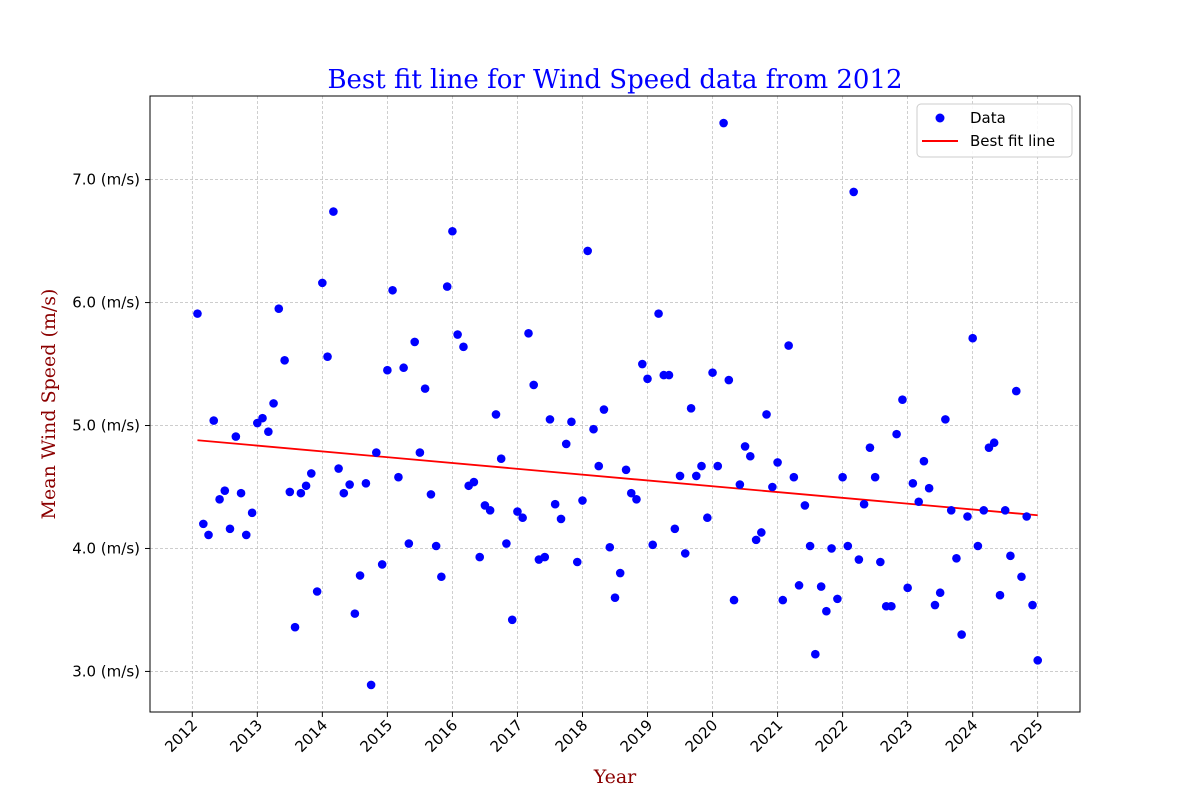  I want to click on y-tick-label: 7.0 (m/s), so click(106, 180).